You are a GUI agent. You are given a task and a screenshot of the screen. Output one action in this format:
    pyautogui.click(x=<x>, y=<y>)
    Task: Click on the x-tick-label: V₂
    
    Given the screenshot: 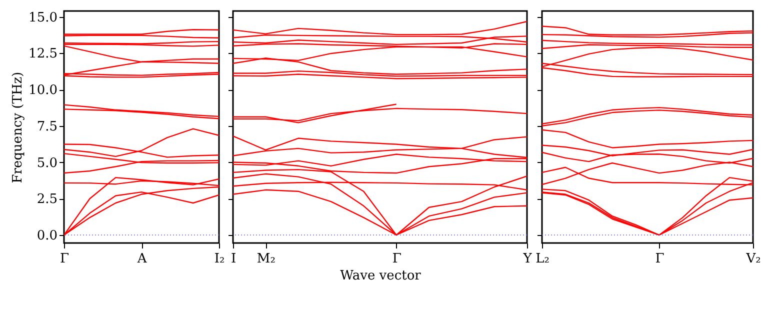 What is the action you would take?
    pyautogui.click(x=753, y=259)
    